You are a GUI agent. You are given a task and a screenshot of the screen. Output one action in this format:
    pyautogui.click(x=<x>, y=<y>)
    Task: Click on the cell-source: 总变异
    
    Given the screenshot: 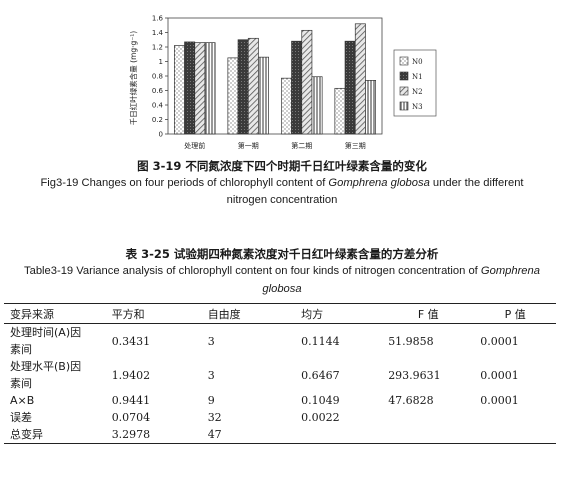 What is the action you would take?
    pyautogui.click(x=55, y=435)
    